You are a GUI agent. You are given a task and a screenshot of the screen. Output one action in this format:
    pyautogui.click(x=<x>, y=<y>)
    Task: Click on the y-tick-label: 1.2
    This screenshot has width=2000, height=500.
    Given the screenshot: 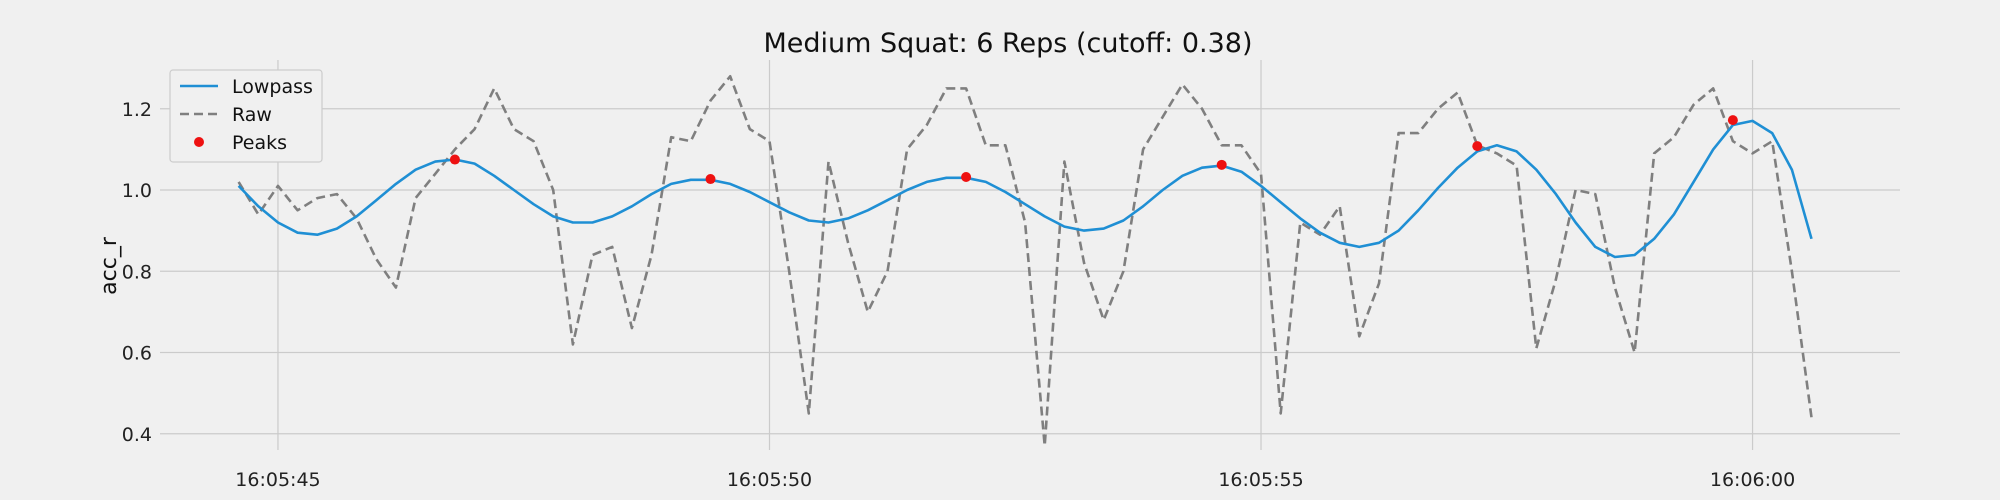 What is the action you would take?
    pyautogui.click(x=137, y=110)
    